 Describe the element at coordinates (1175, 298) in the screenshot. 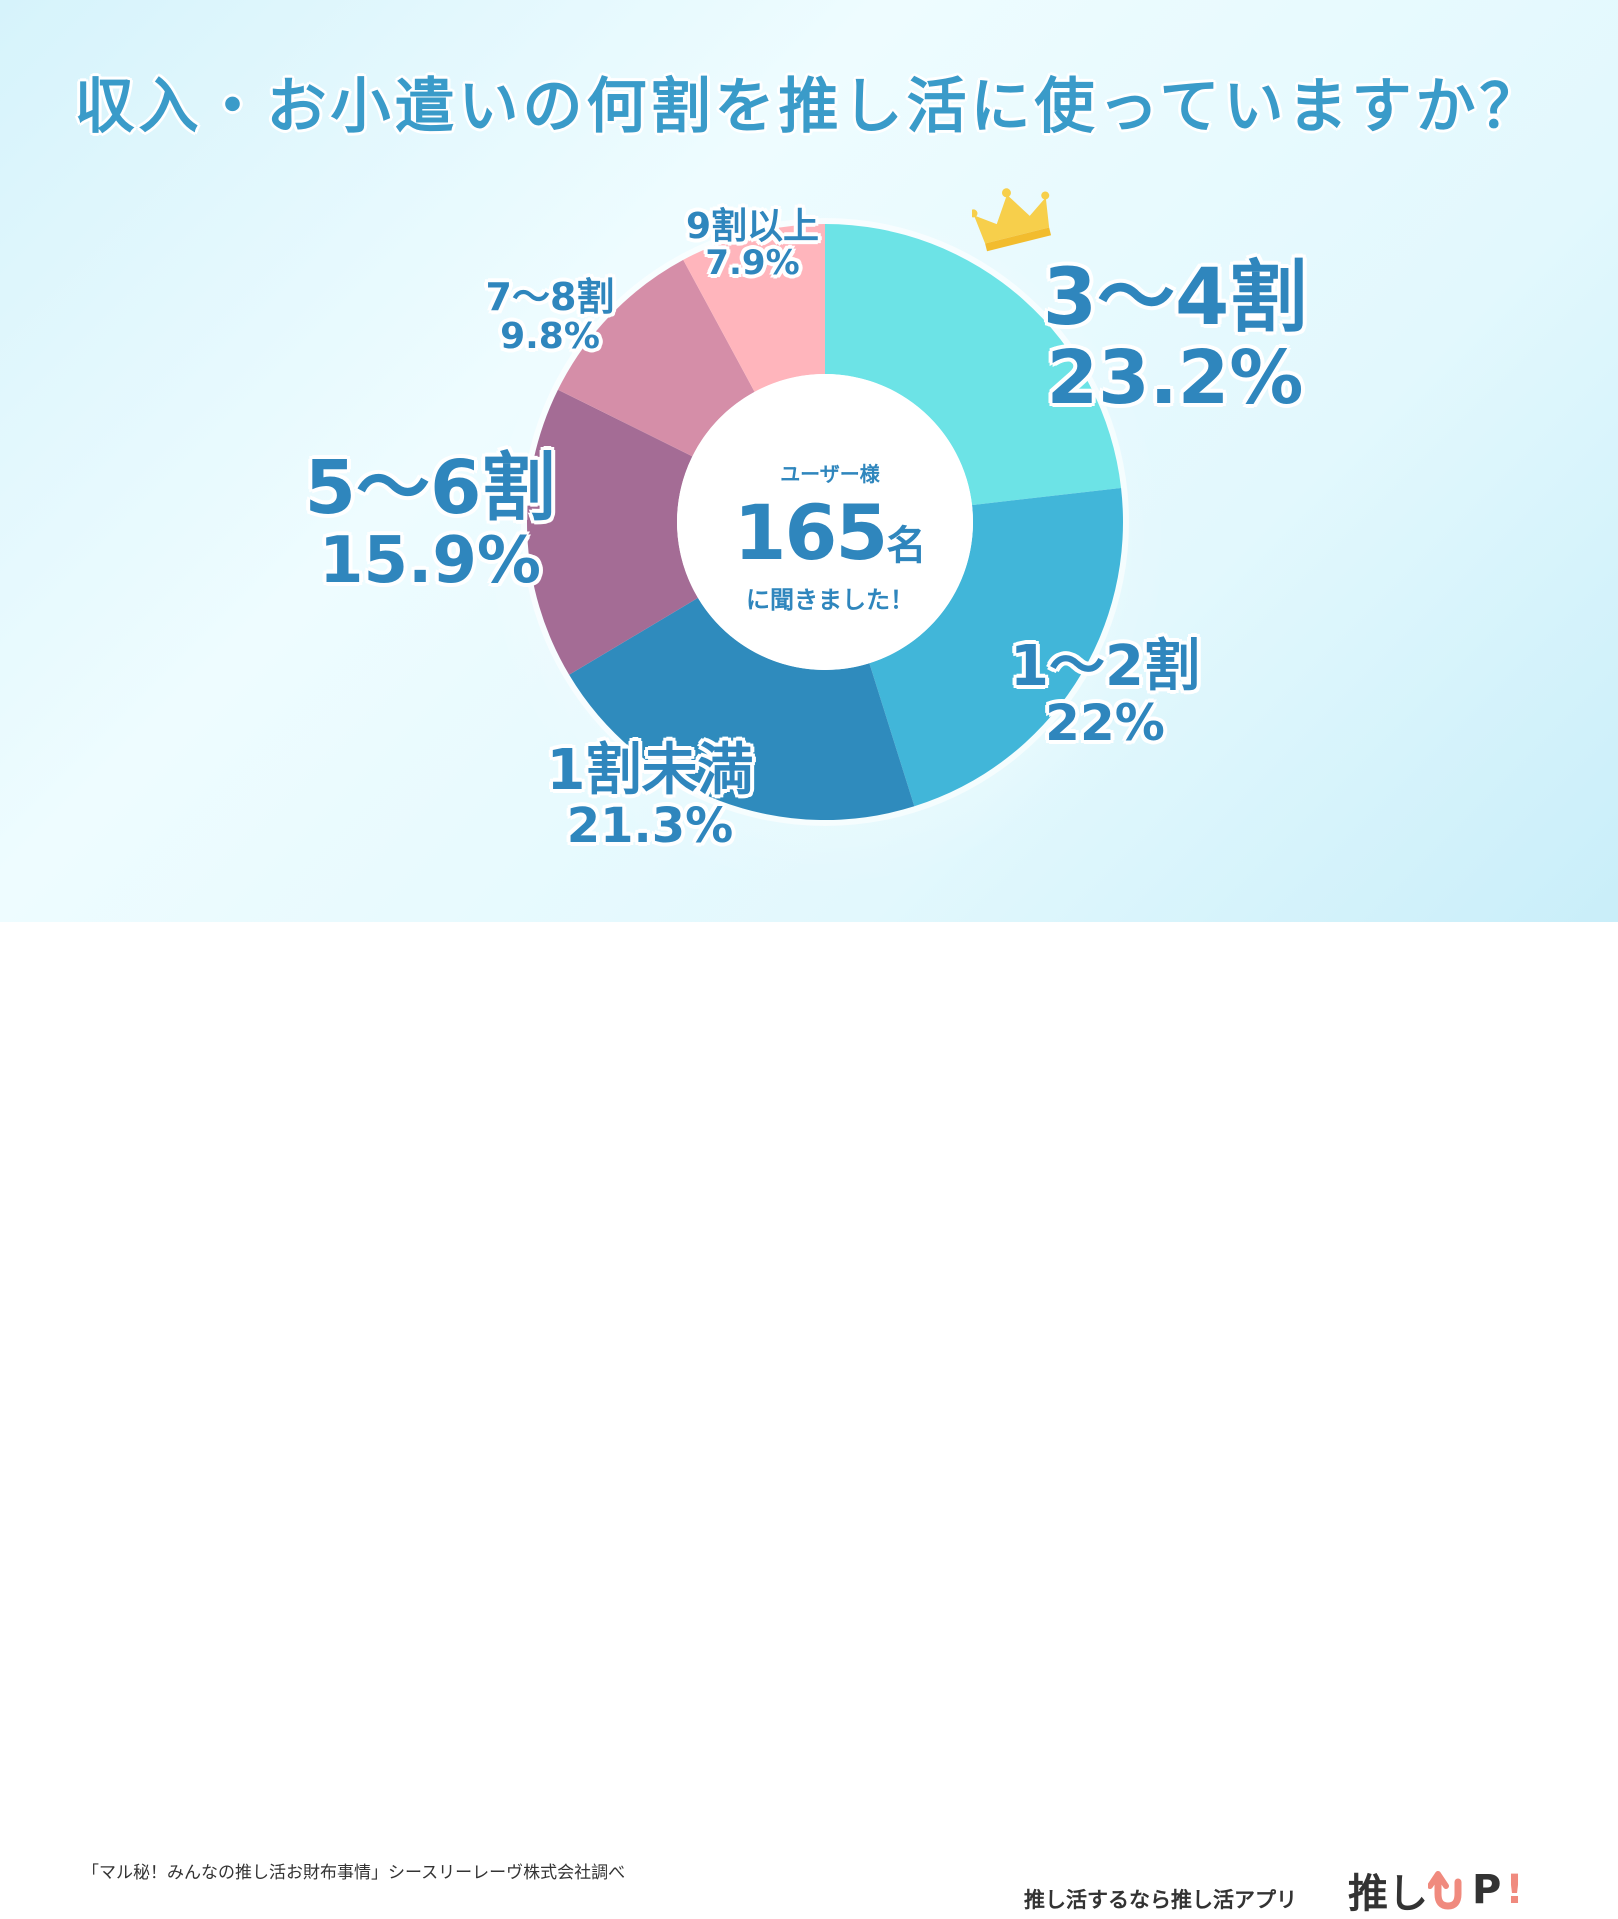

I see `slice-category-label: 3〜4割` at that location.